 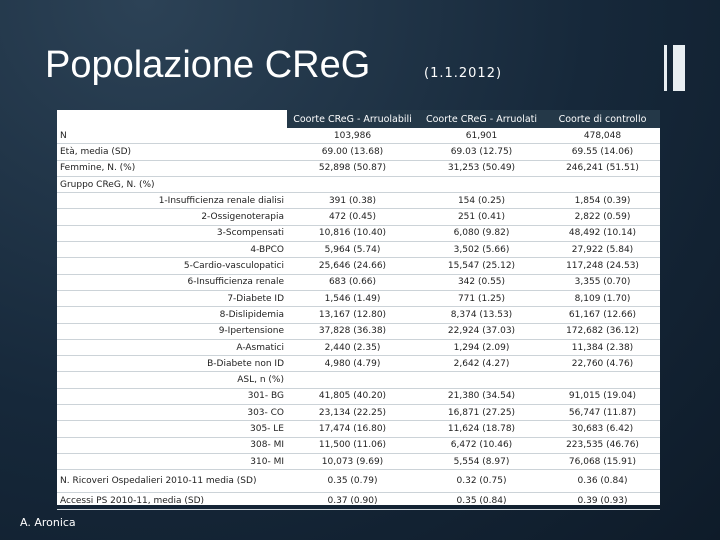 I want to click on cell: 0.39 (0.93), so click(x=602, y=501).